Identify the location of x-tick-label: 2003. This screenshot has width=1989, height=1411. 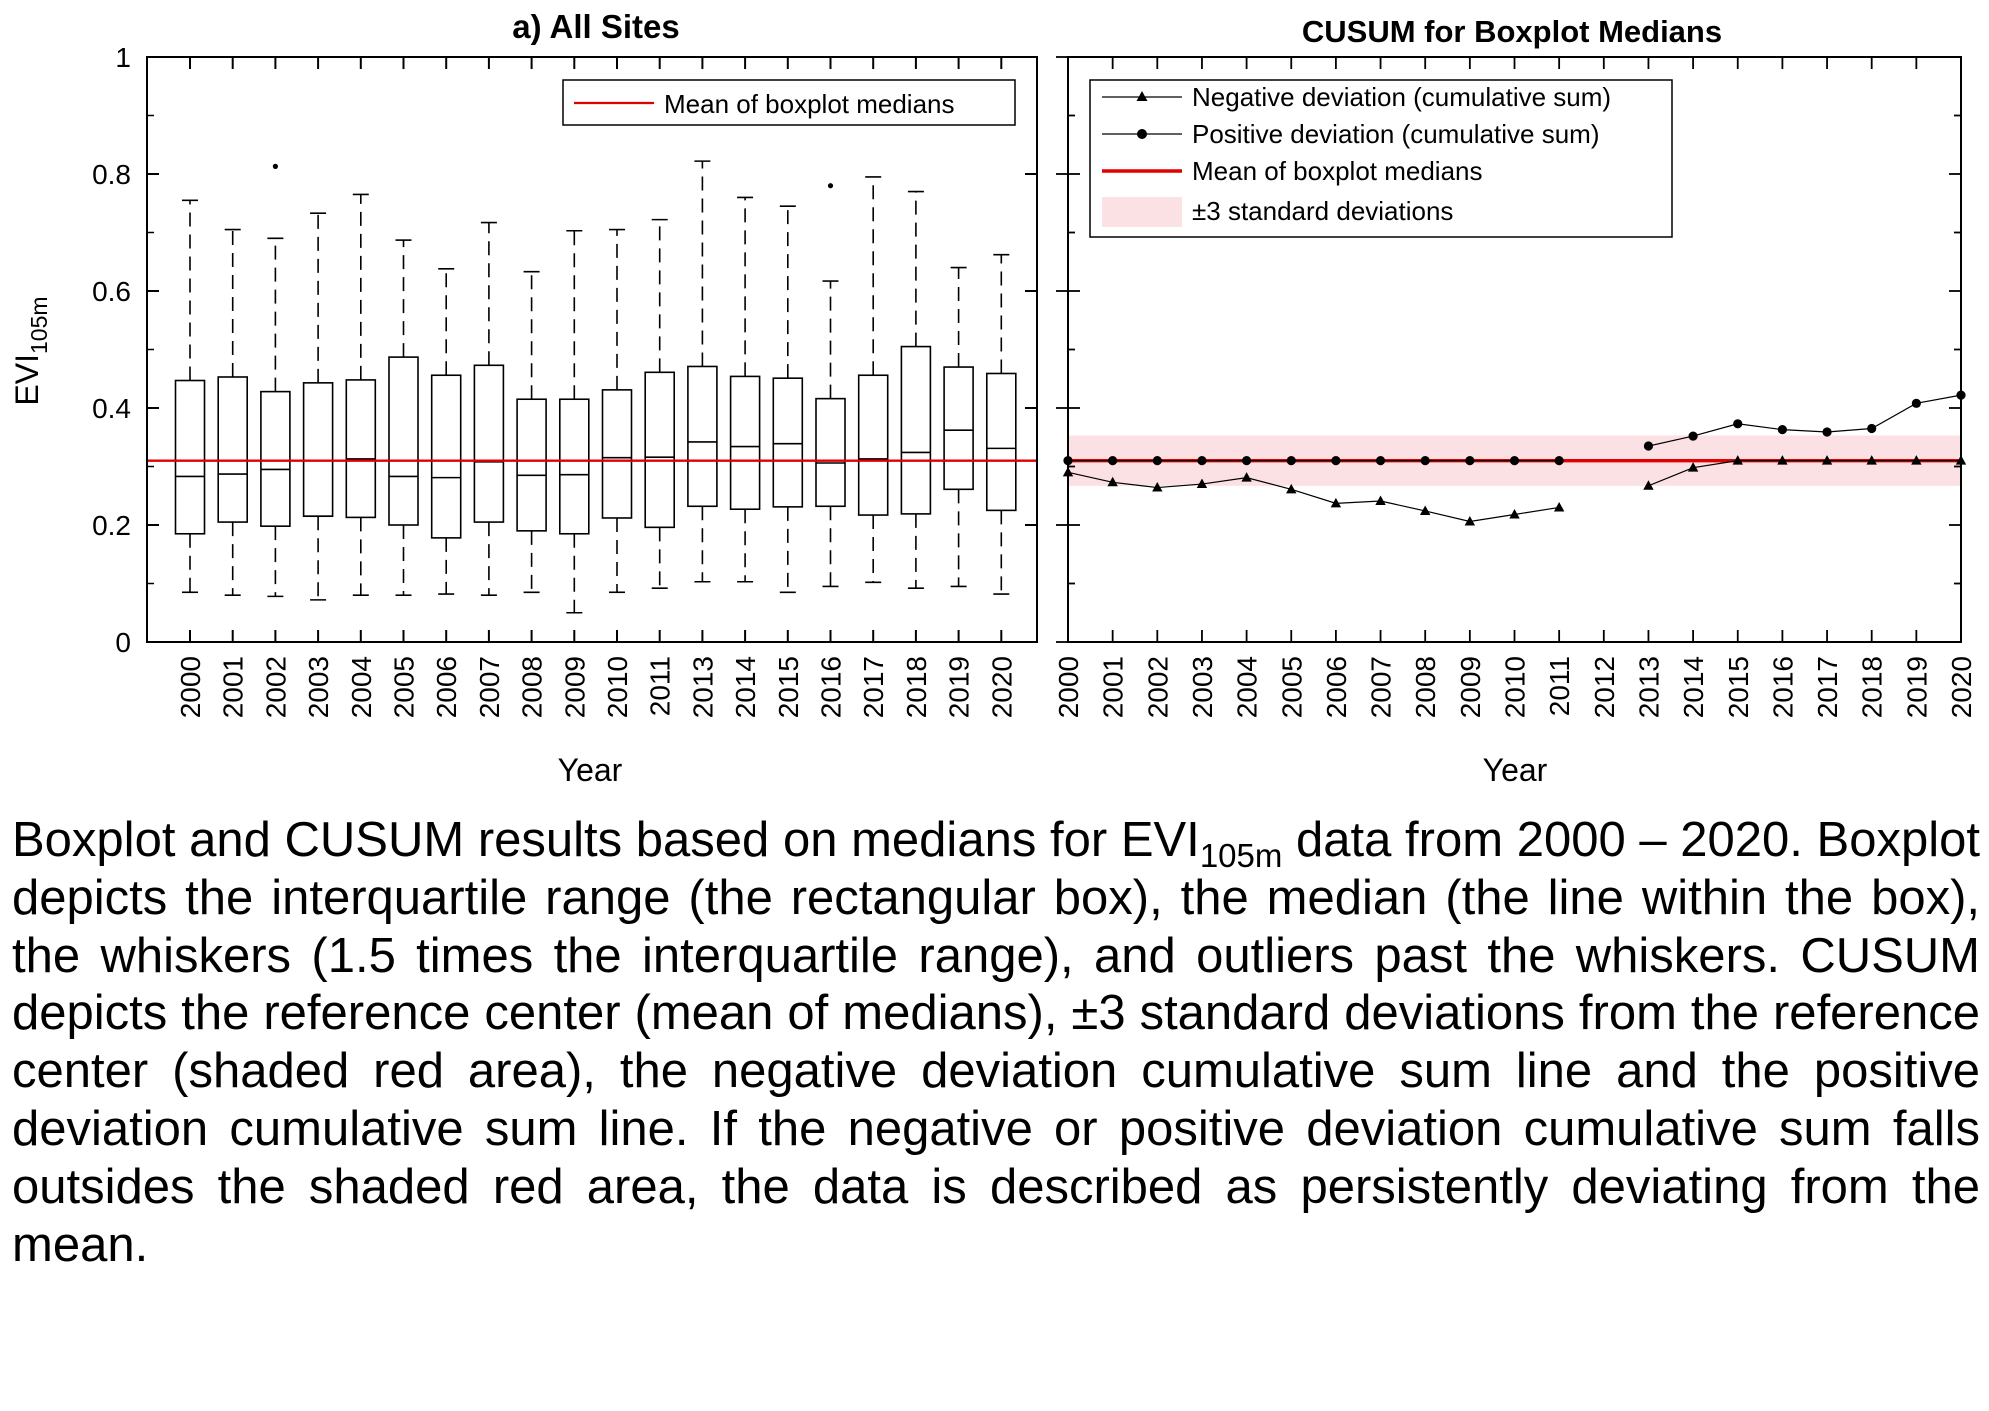
(1202, 687).